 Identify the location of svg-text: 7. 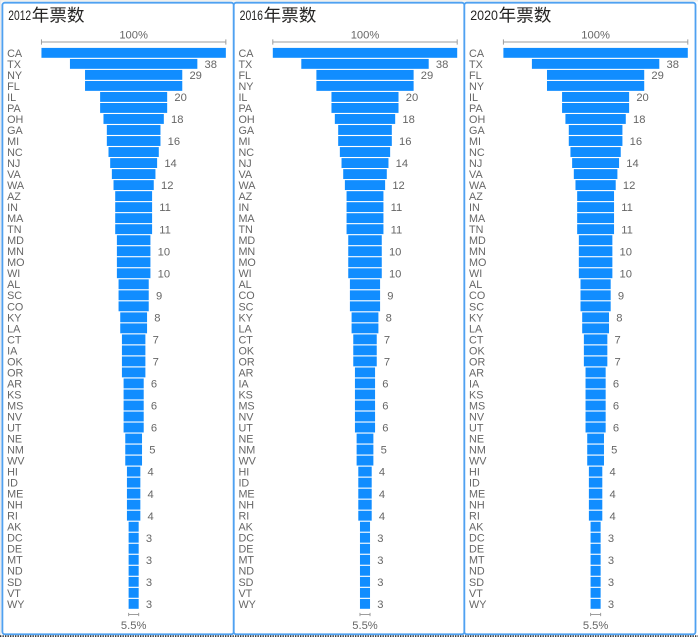
(156, 340).